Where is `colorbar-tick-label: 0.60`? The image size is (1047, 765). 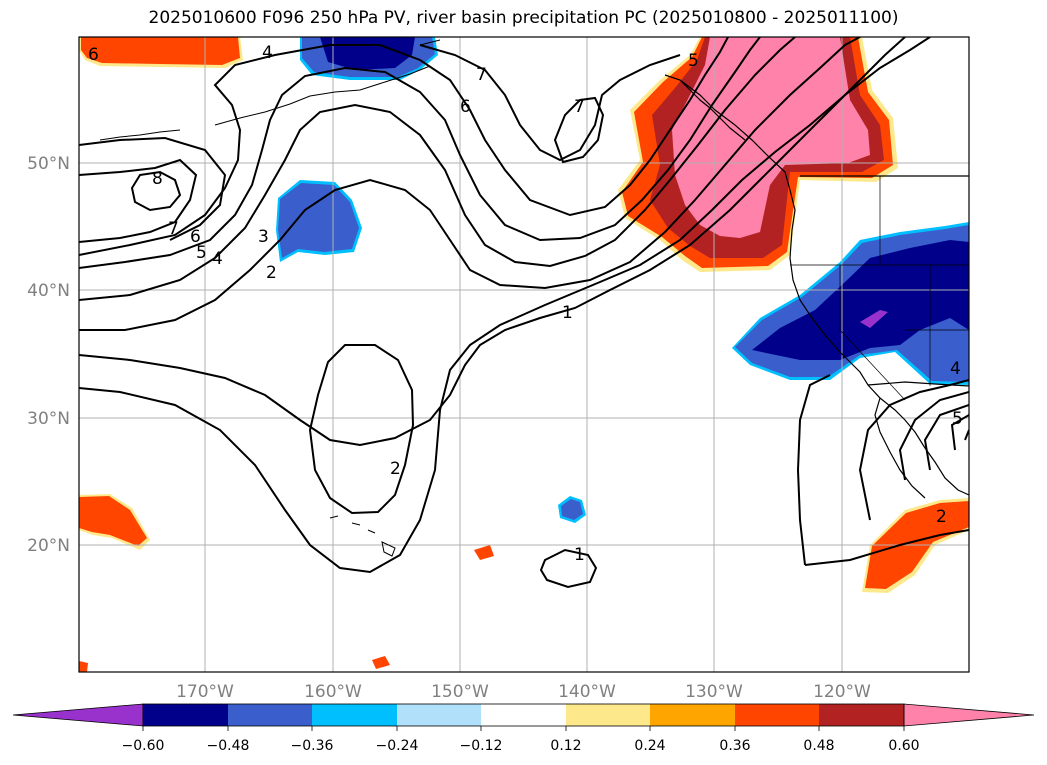
colorbar-tick-label: 0.60 is located at coordinates (903, 746).